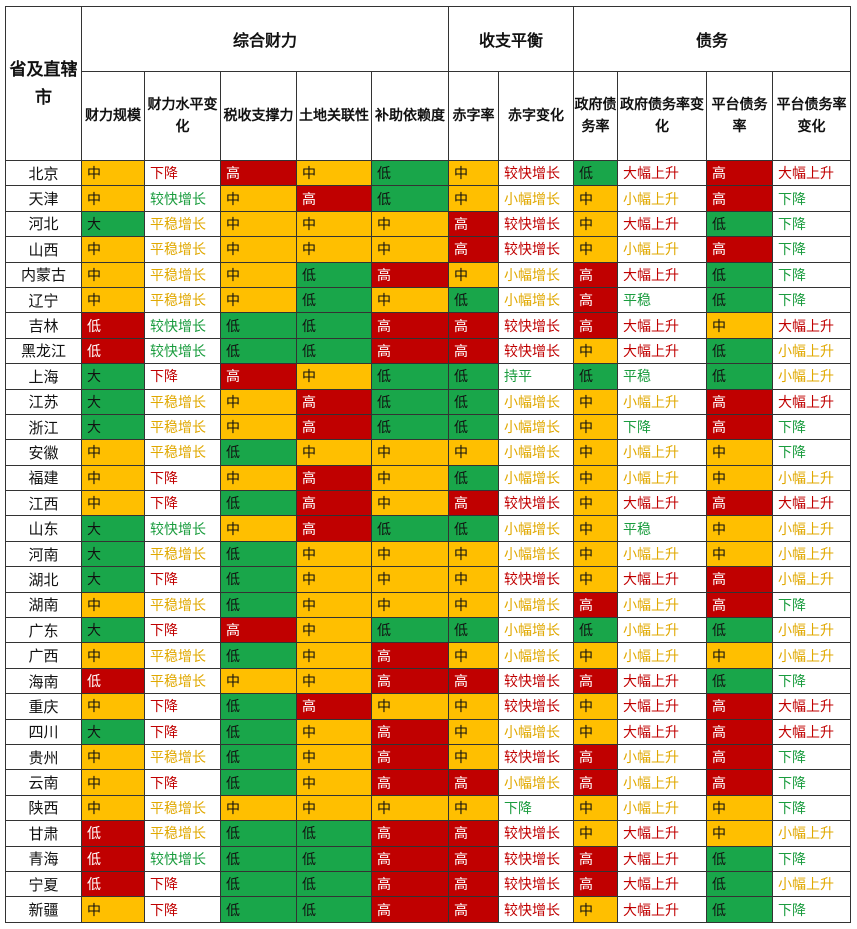 This screenshot has width=857, height=929. What do you see at coordinates (43, 376) in the screenshot?
I see `province-name: 上海` at bounding box center [43, 376].